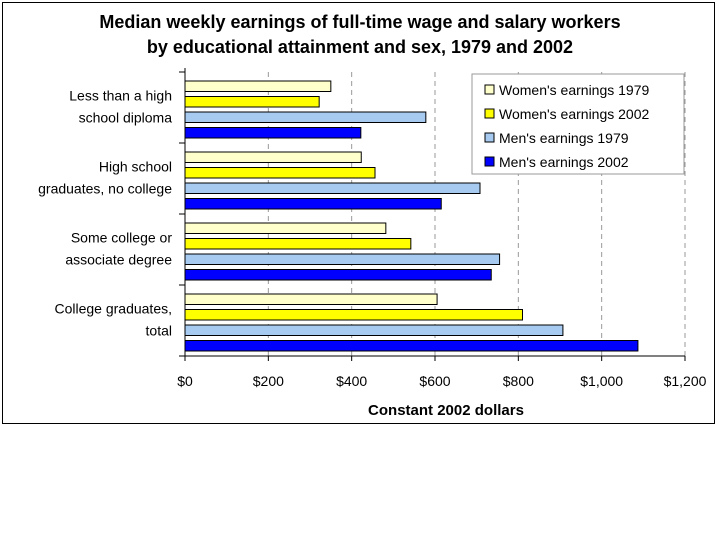  I want to click on legend-label: Women's earnings 2002, so click(574, 114).